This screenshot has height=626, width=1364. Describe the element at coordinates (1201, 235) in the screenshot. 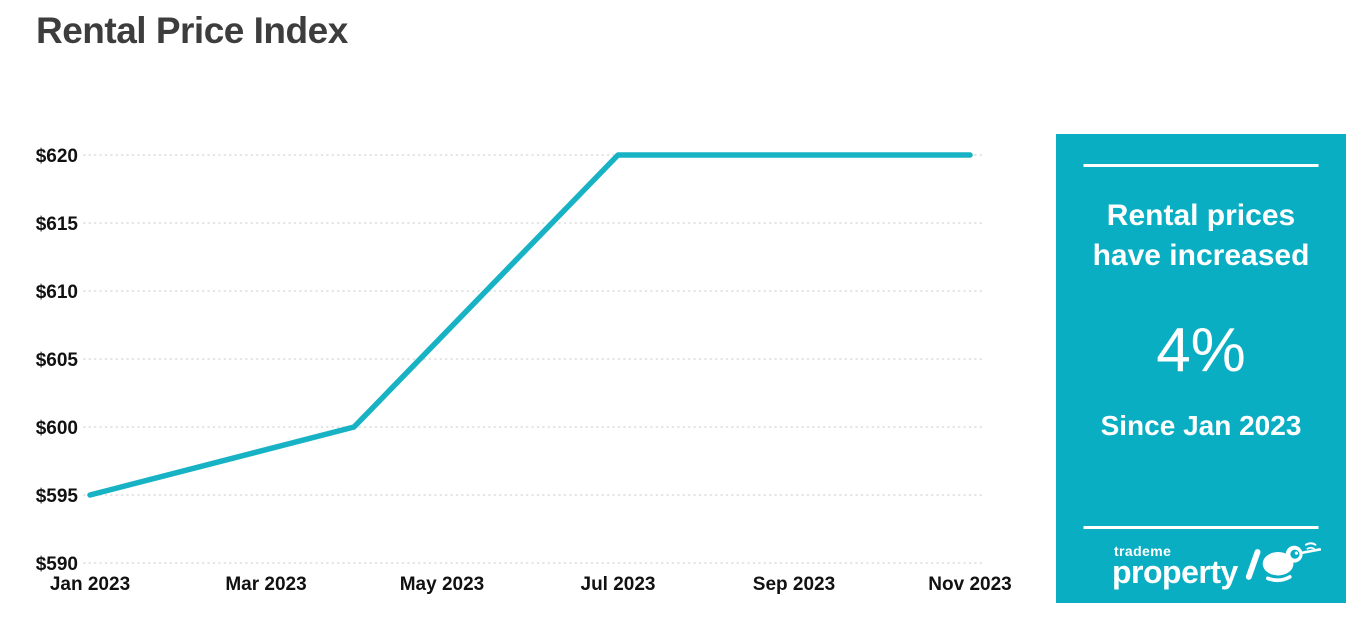

I see `panel-headline: Rental prices have increased` at that location.